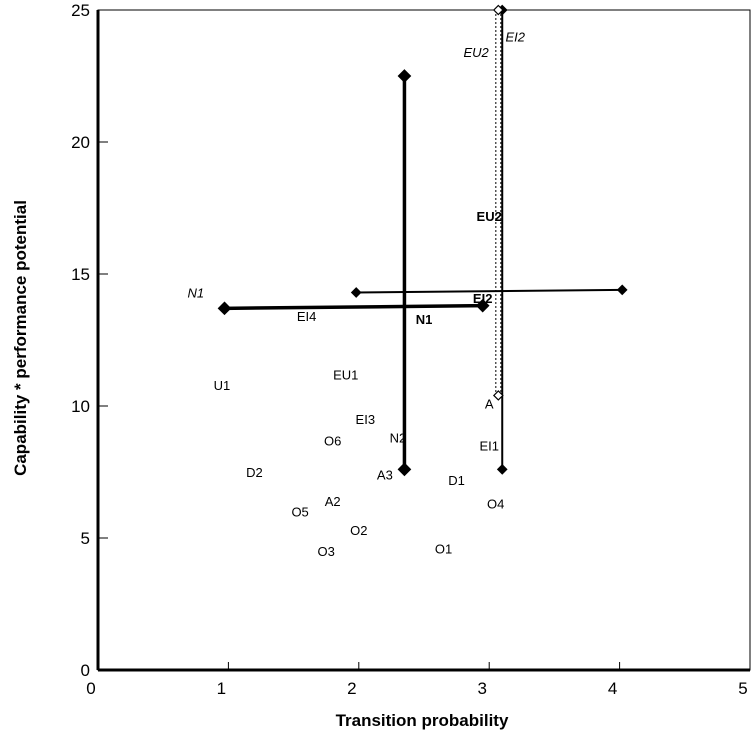 The width and height of the screenshot is (756, 746). I want to click on y-tick-label: 0, so click(85, 670).